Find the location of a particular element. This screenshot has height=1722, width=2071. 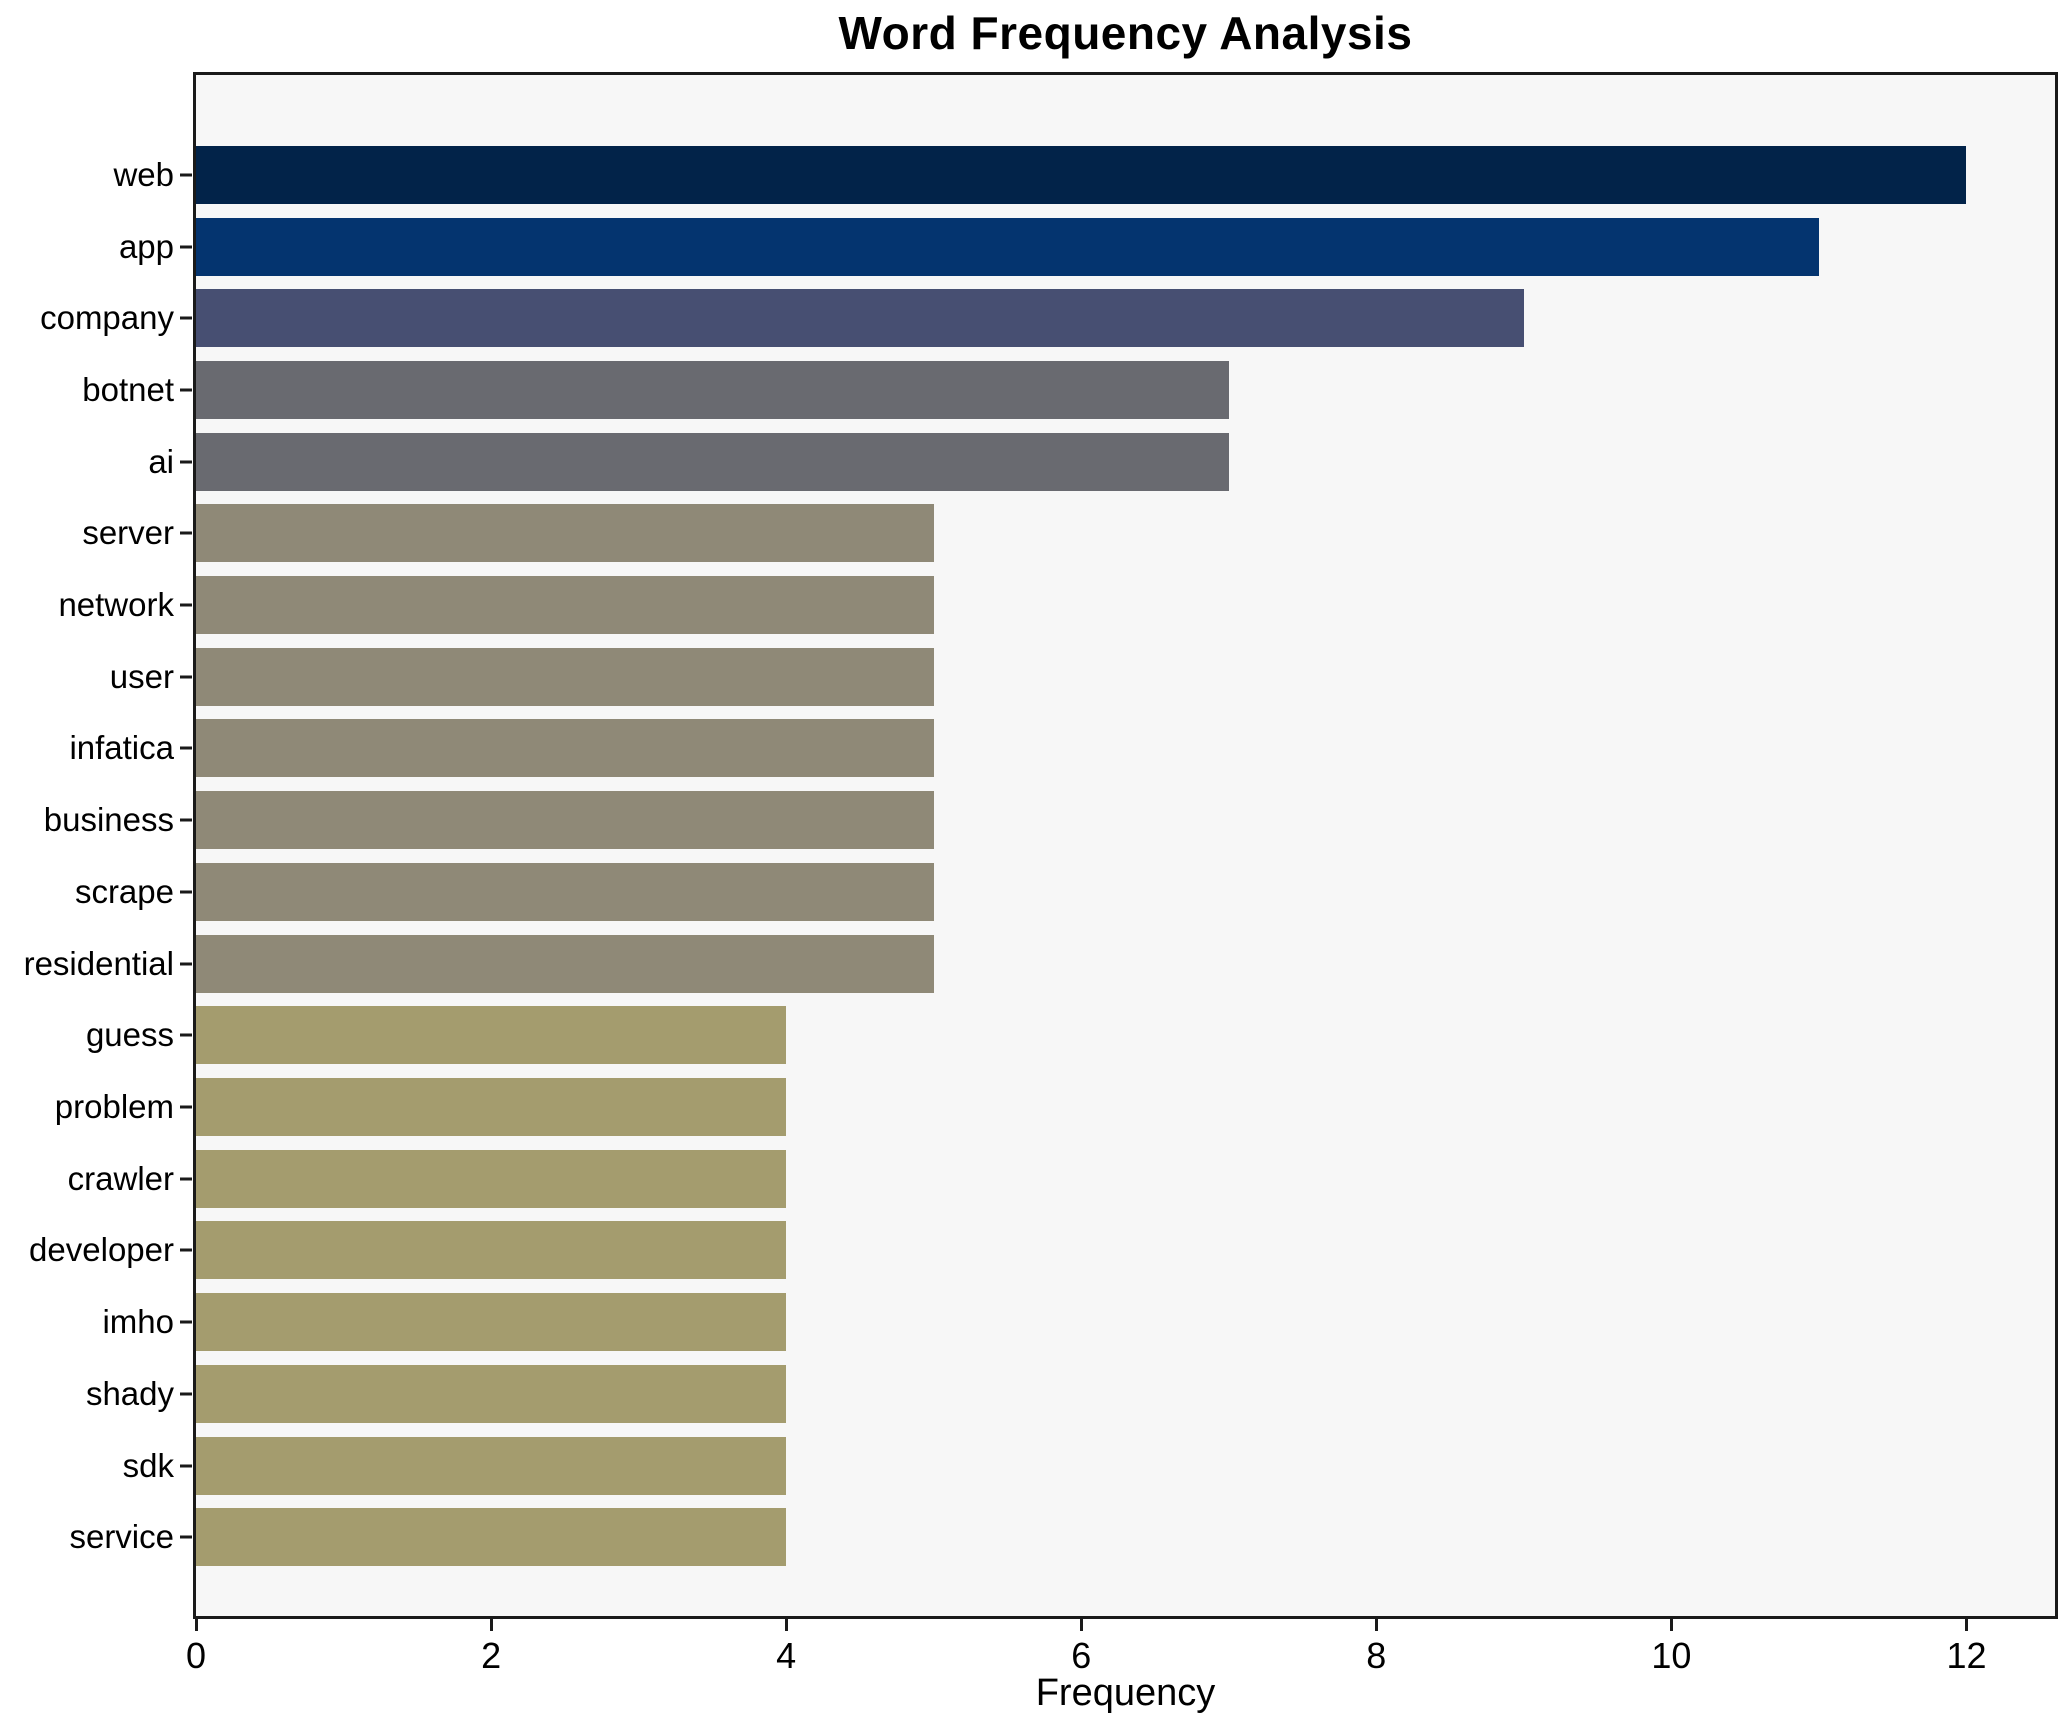

bar-imho is located at coordinates (491, 1322).